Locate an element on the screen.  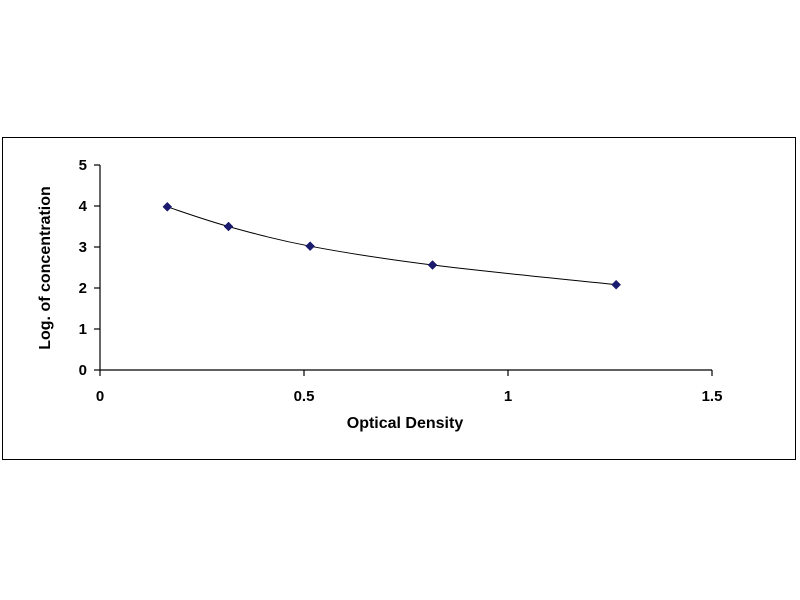
x-tick-label: 0.5 is located at coordinates (304, 396).